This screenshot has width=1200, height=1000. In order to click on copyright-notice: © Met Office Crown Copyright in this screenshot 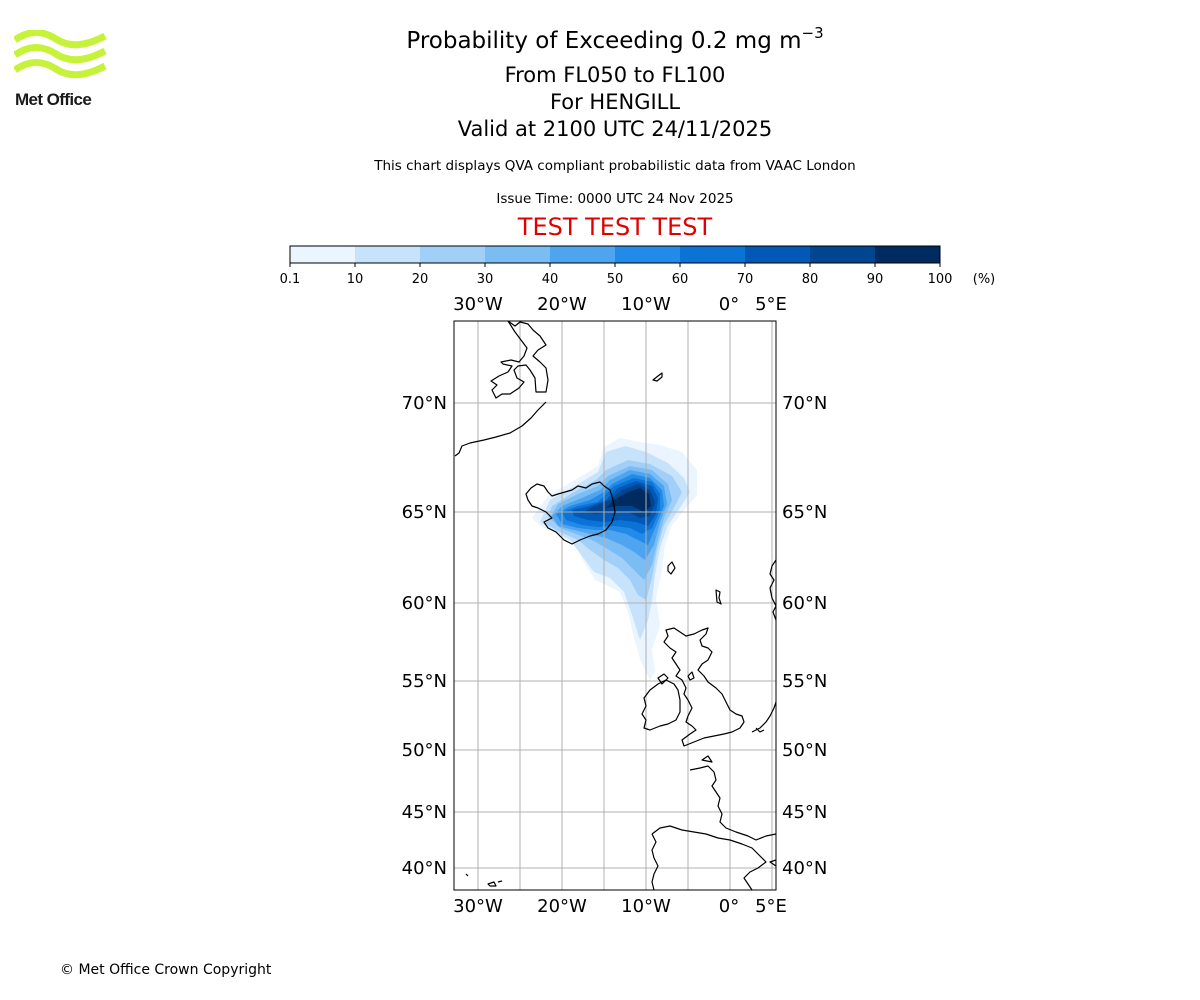, I will do `click(166, 970)`.